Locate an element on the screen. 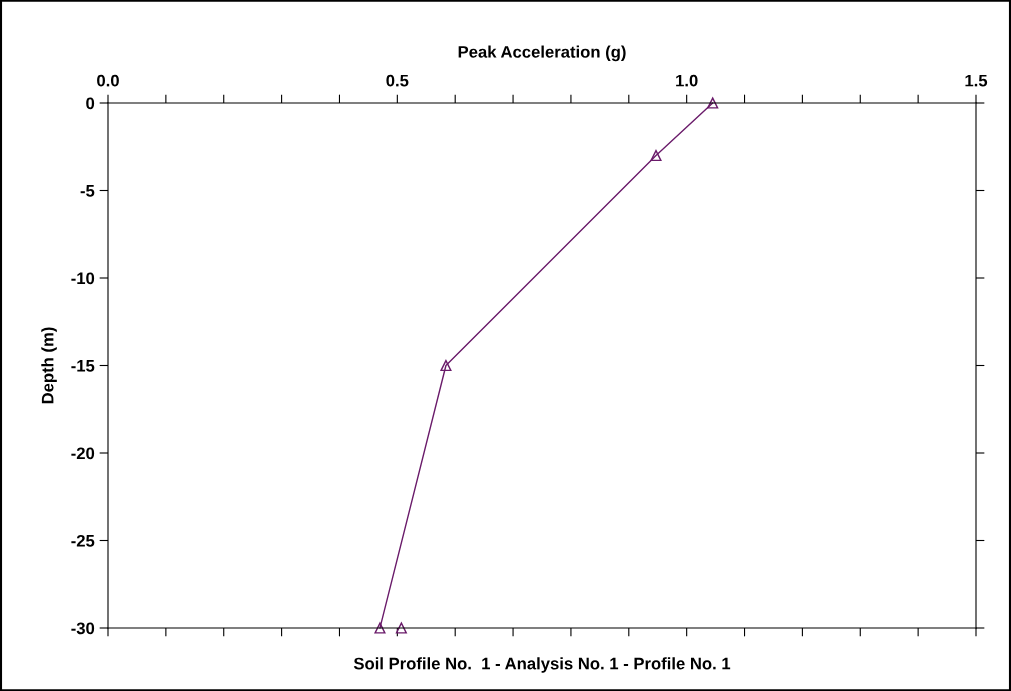 The height and width of the screenshot is (691, 1011). x-tick-label: 1.5 is located at coordinates (976, 80).